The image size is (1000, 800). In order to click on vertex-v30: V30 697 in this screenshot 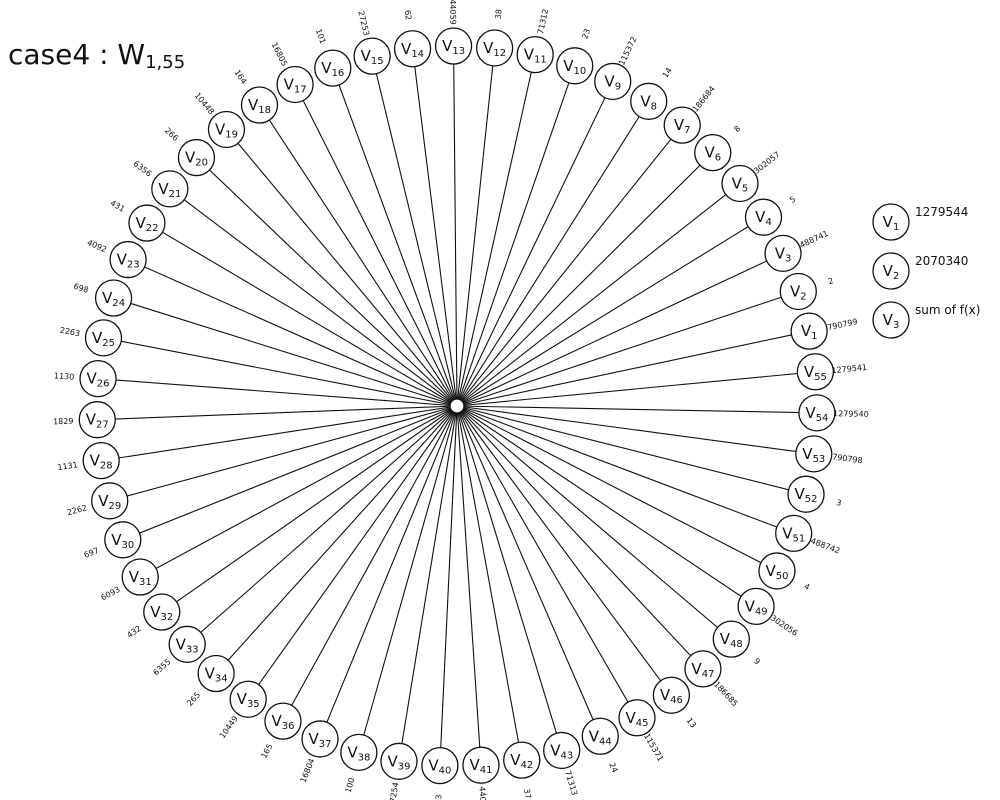, I will do `click(112, 540)`.